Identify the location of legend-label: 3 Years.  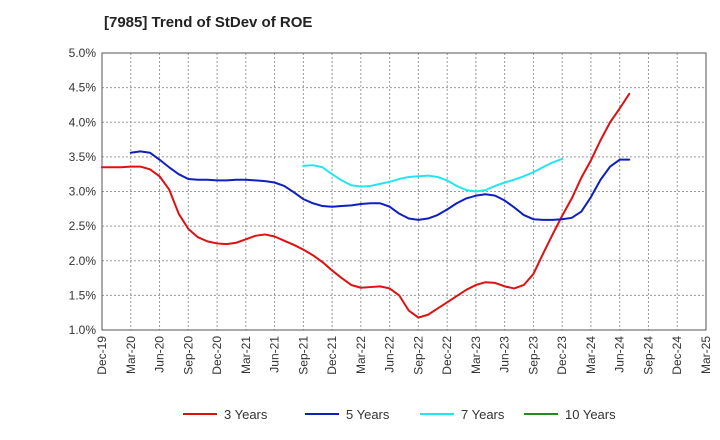
(246, 414).